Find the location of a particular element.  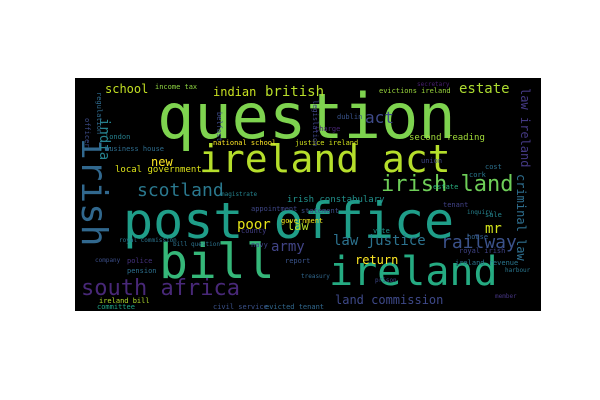

cloud-word: business house is located at coordinates (135, 149).